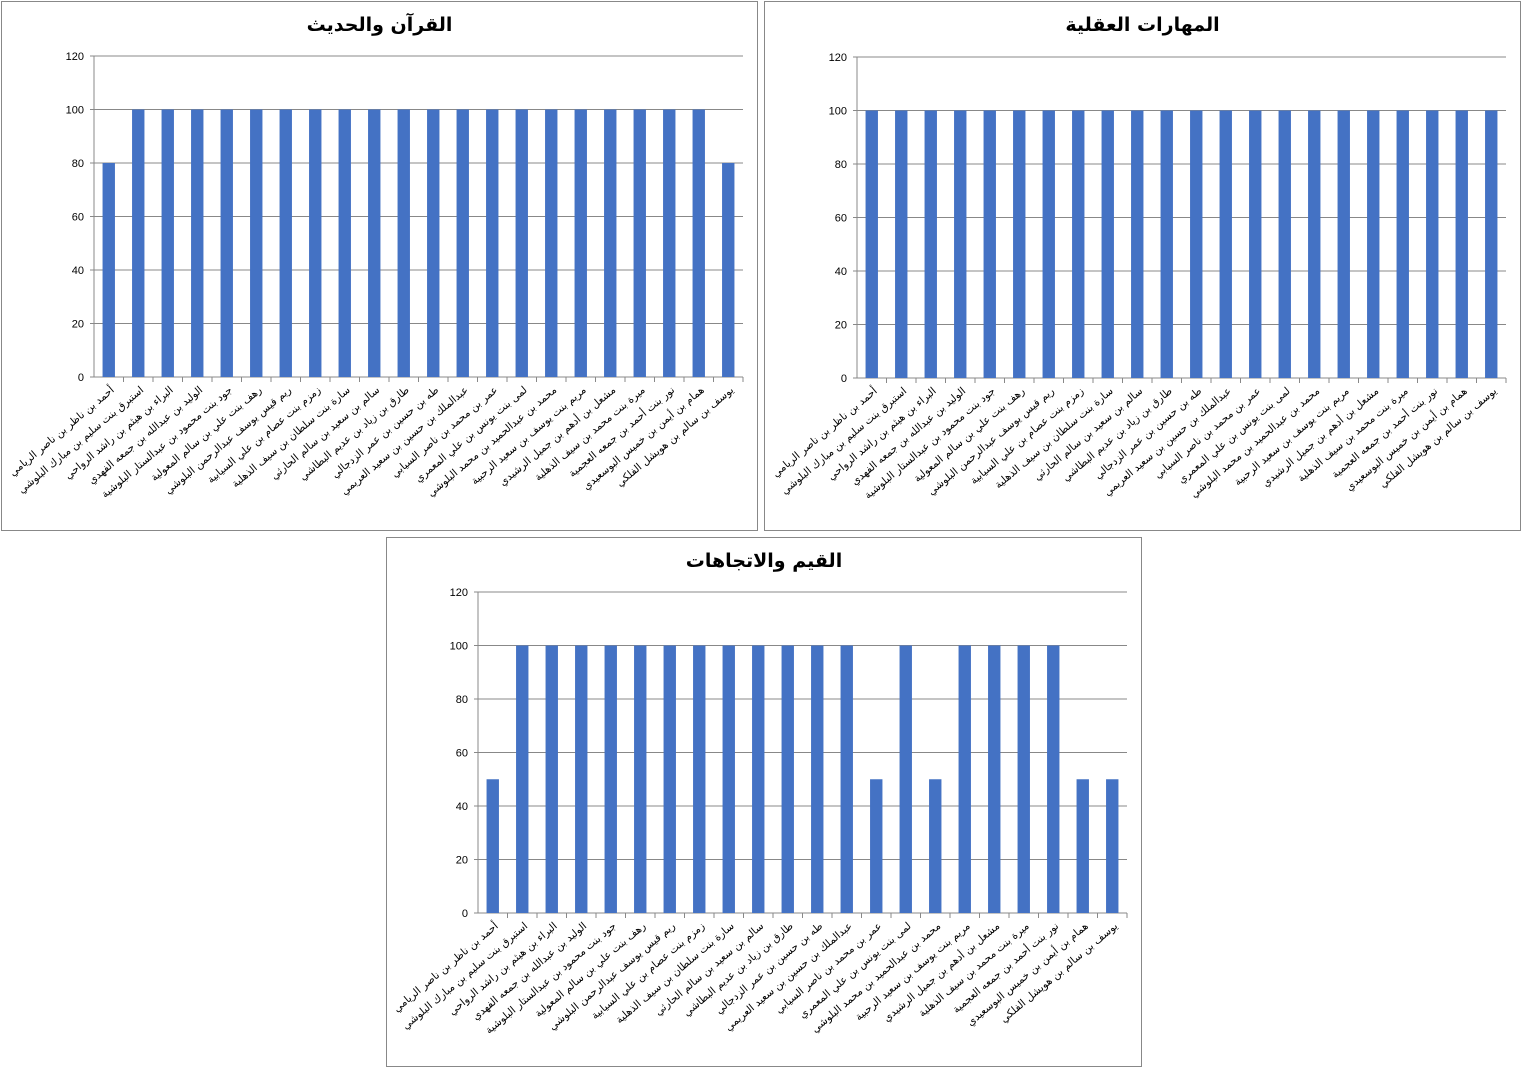  I want to click on chart-title: القرآن والحديث, so click(379, 25).